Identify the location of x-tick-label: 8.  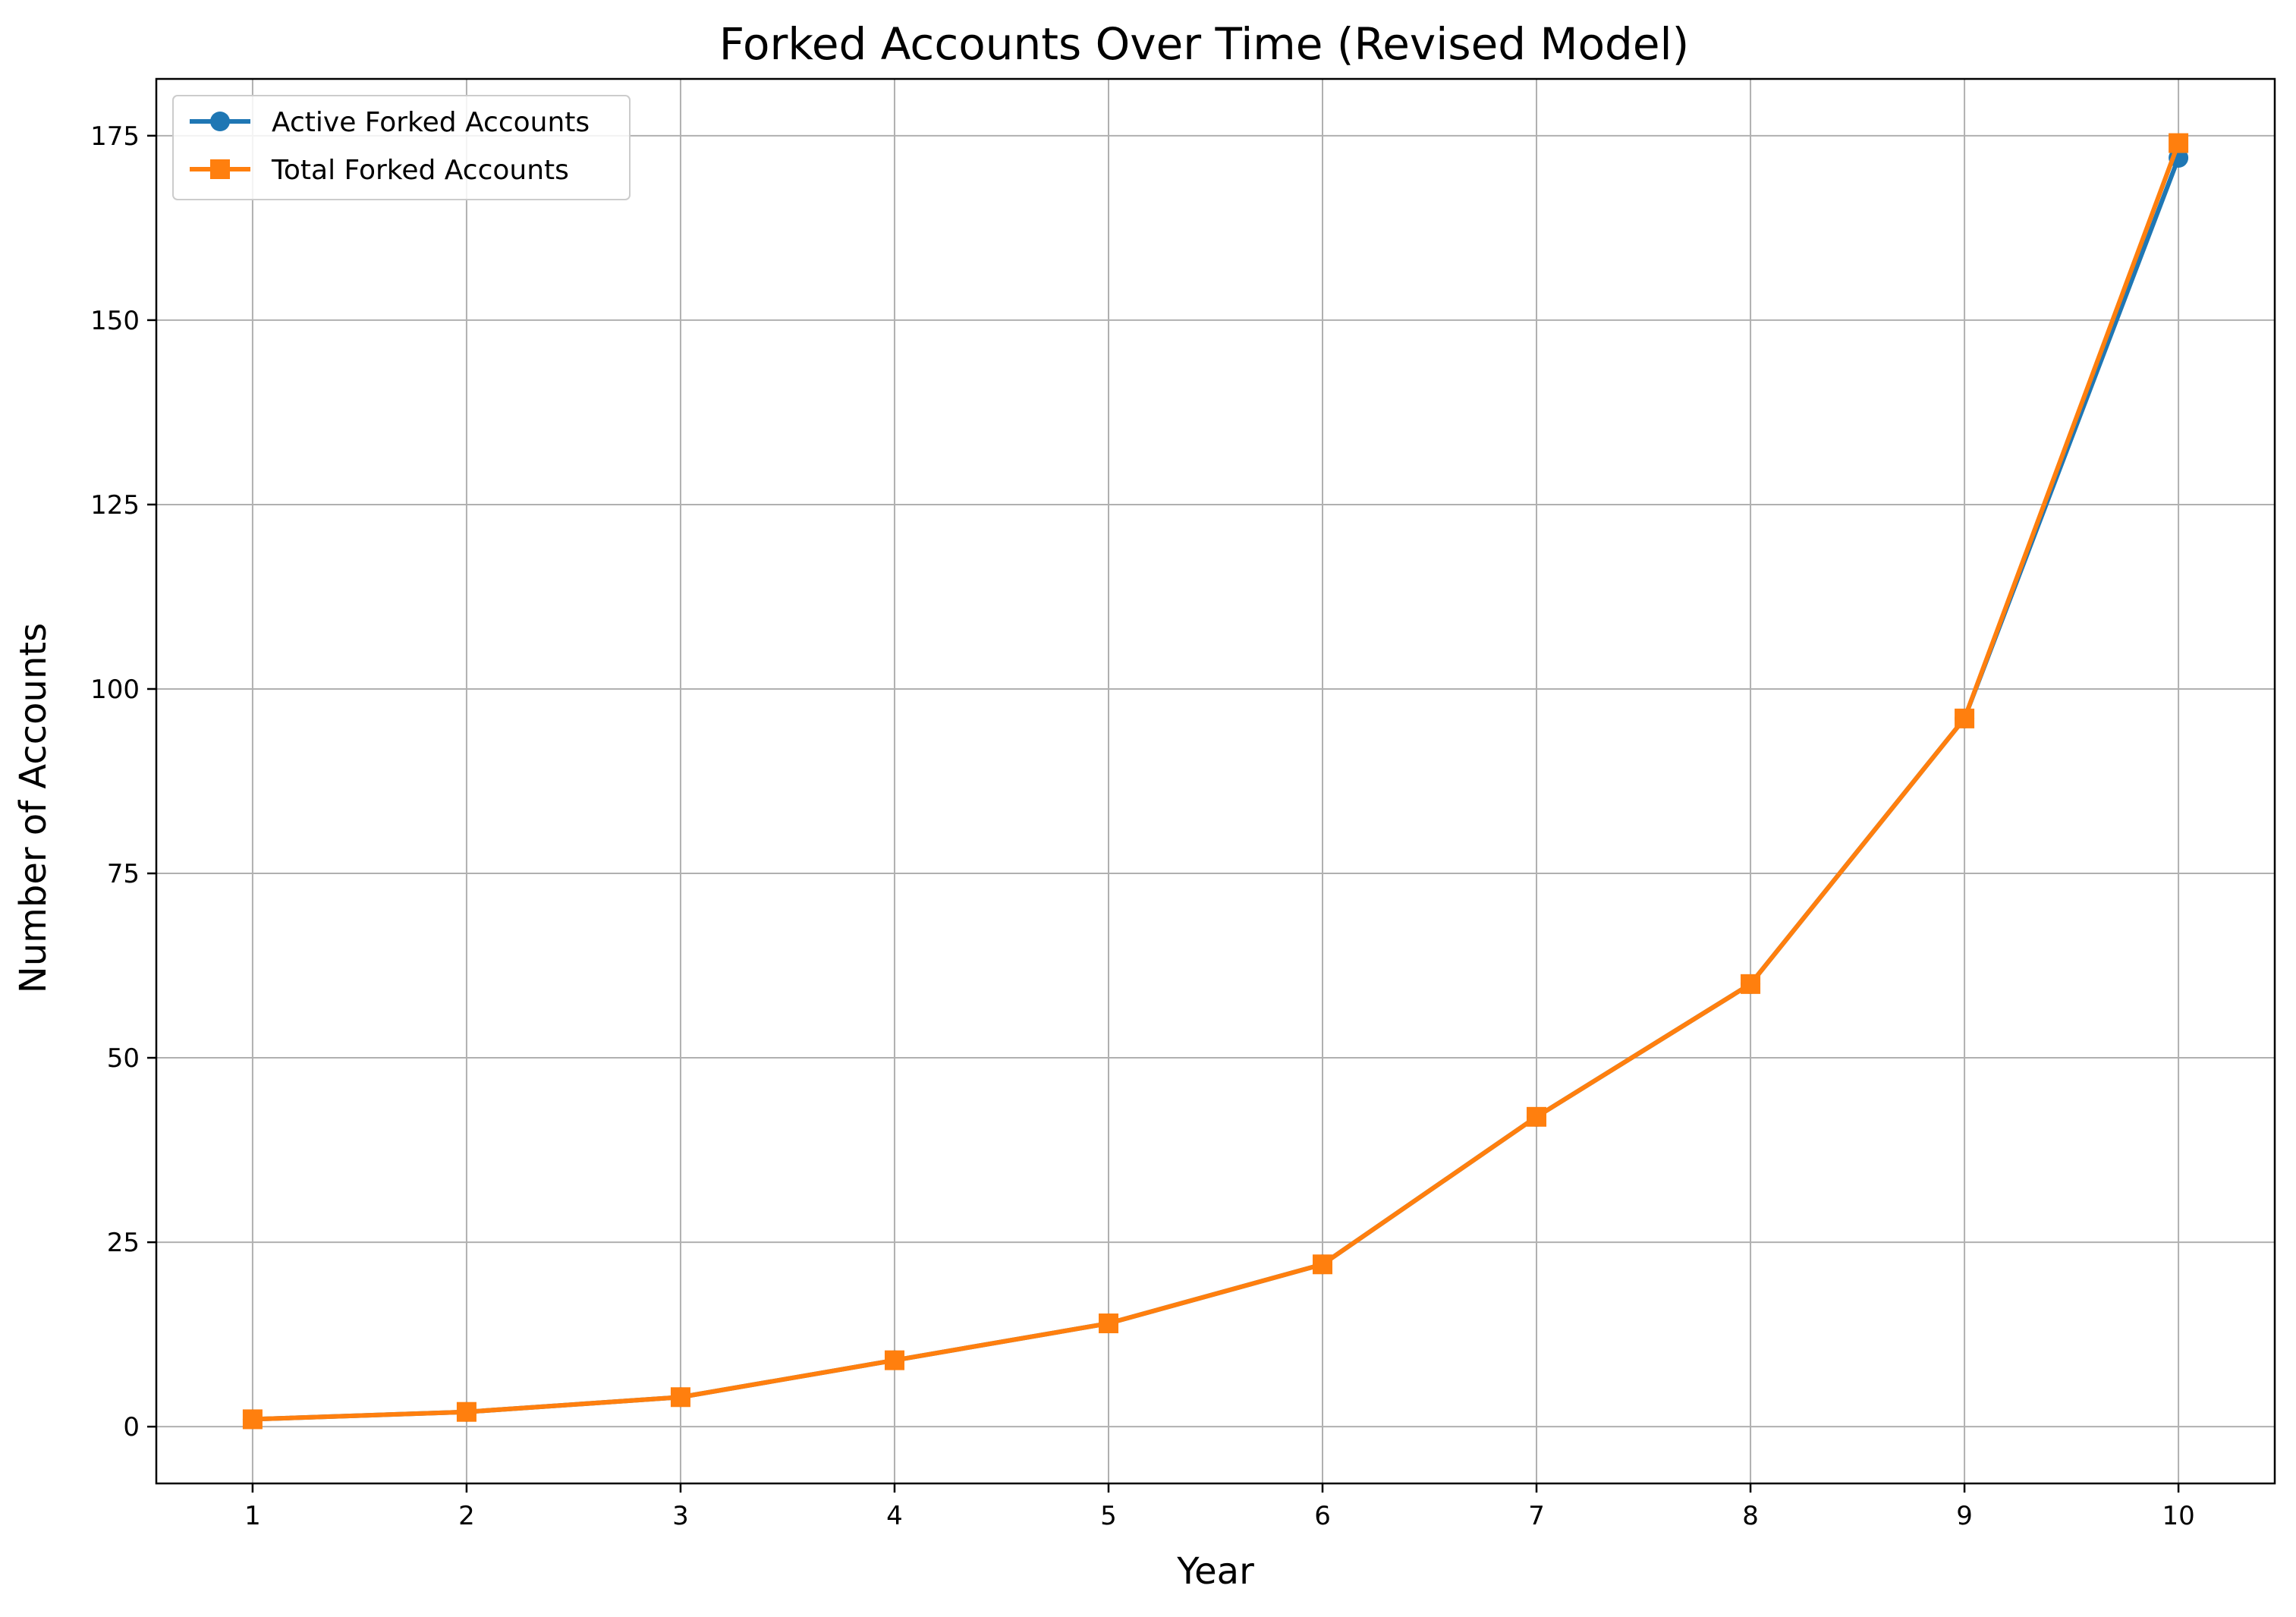
(1750, 1516).